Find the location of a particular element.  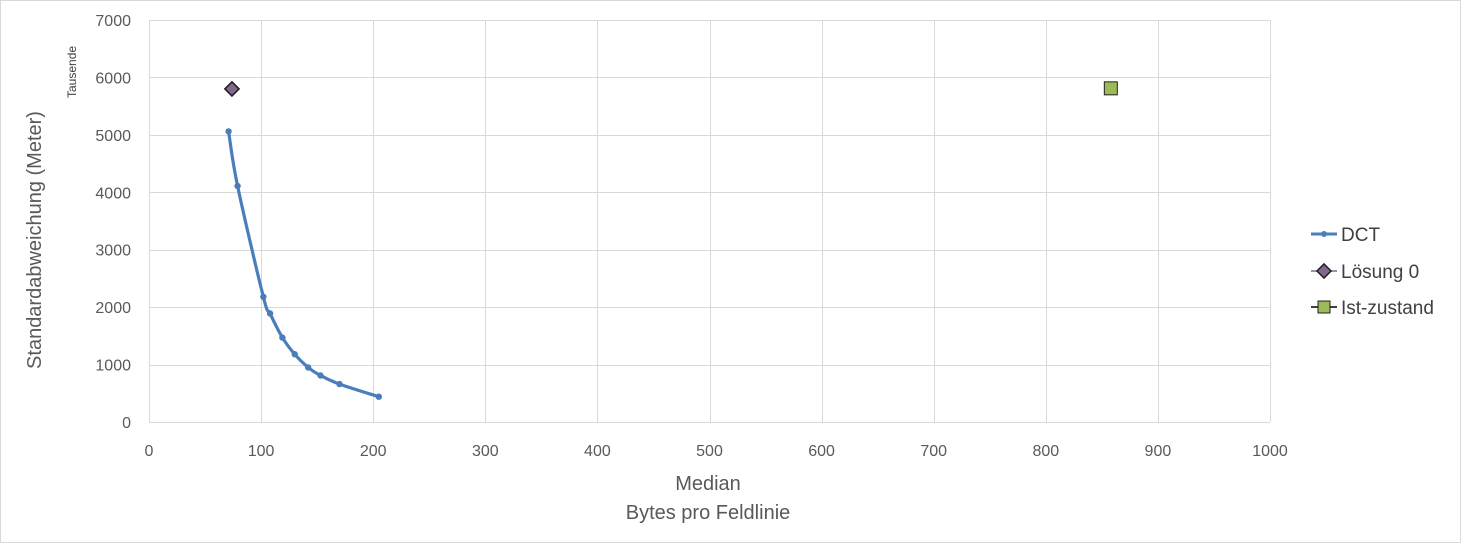

x-tick-label: 0 is located at coordinates (149, 451).